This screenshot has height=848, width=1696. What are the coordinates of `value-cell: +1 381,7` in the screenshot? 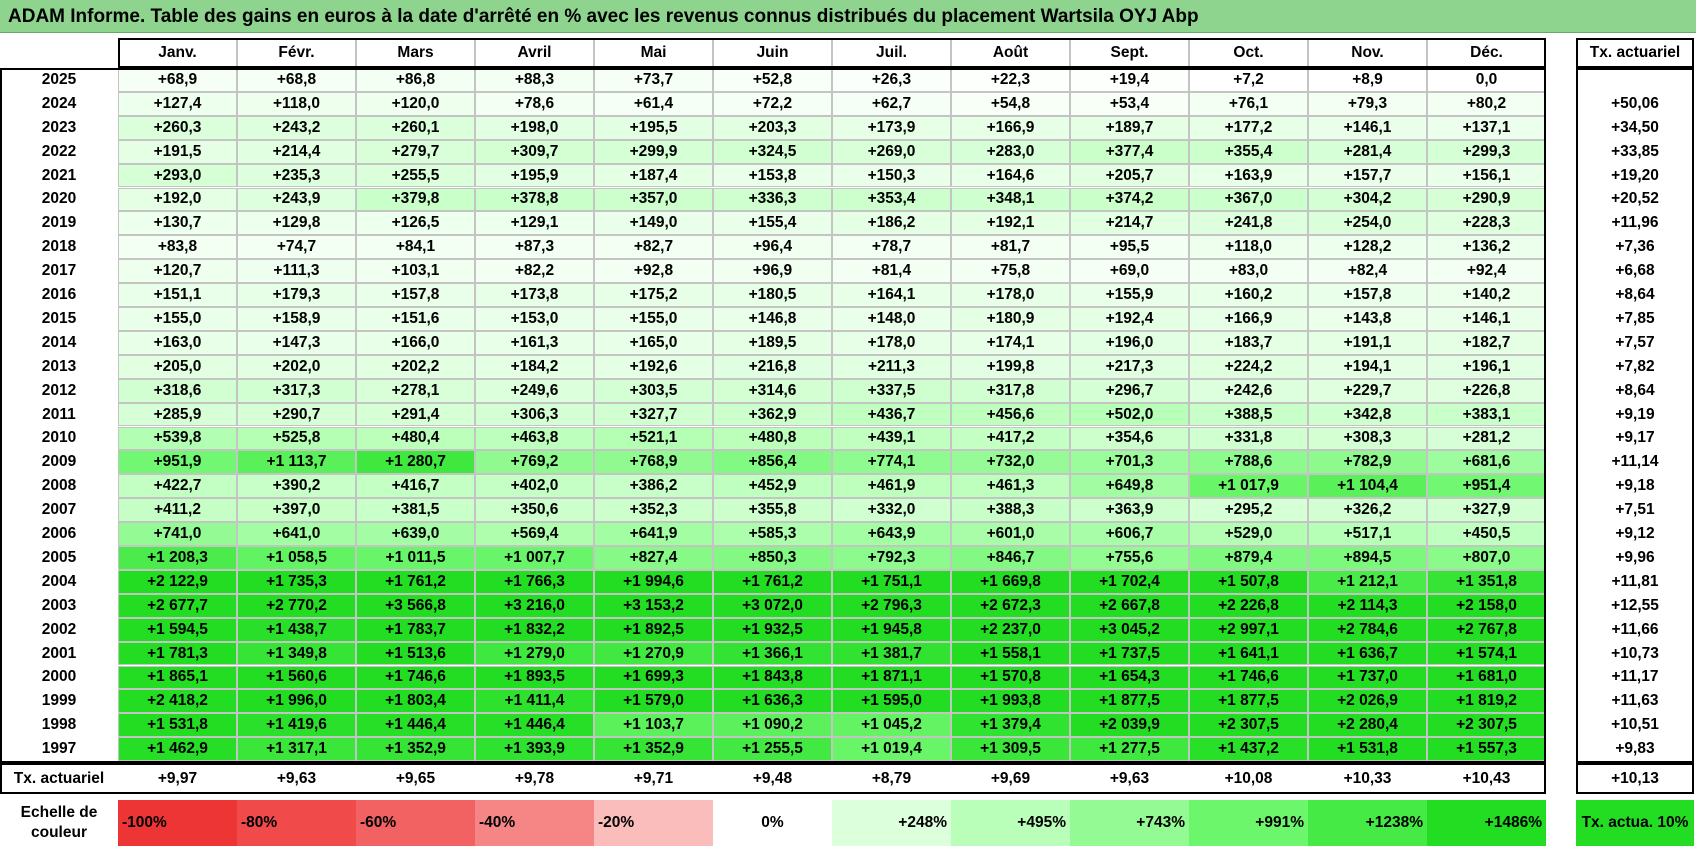 It's located at (891, 653).